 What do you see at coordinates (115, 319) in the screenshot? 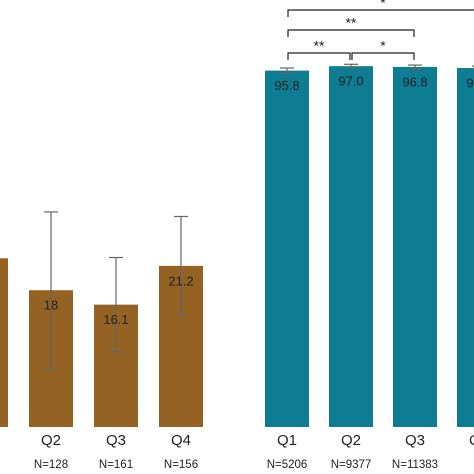
I see `value-label: 16.1` at bounding box center [115, 319].